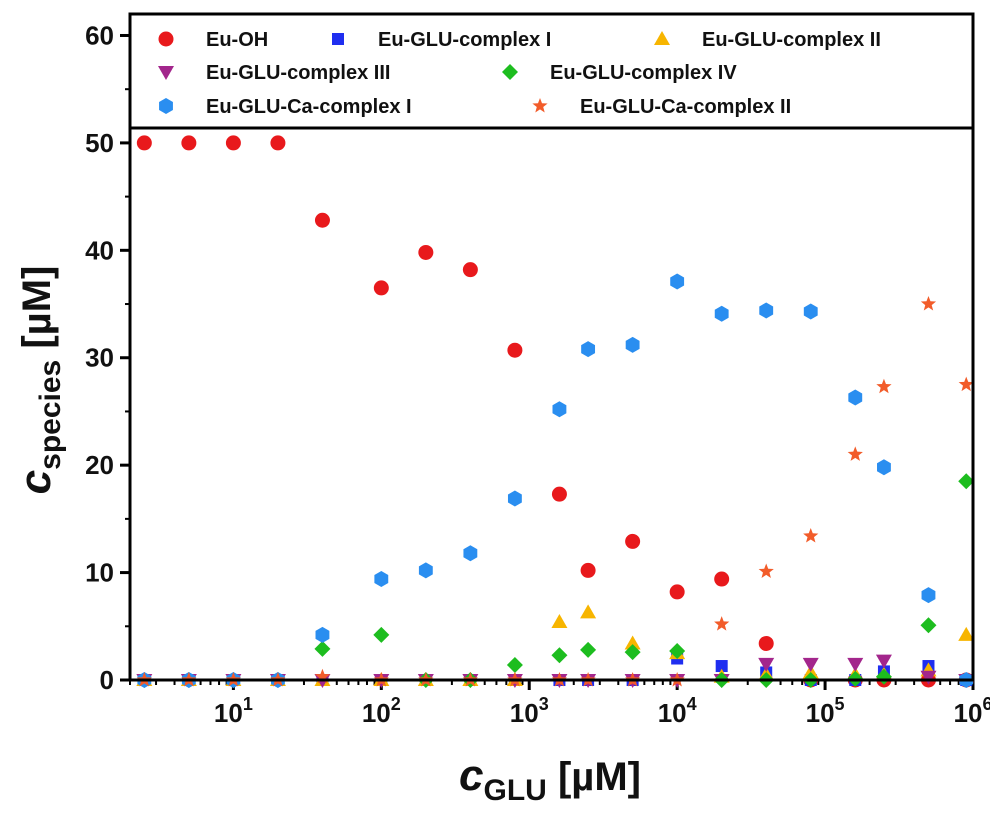 The height and width of the screenshot is (820, 990). I want to click on y-tick-label: 50, so click(99, 143).